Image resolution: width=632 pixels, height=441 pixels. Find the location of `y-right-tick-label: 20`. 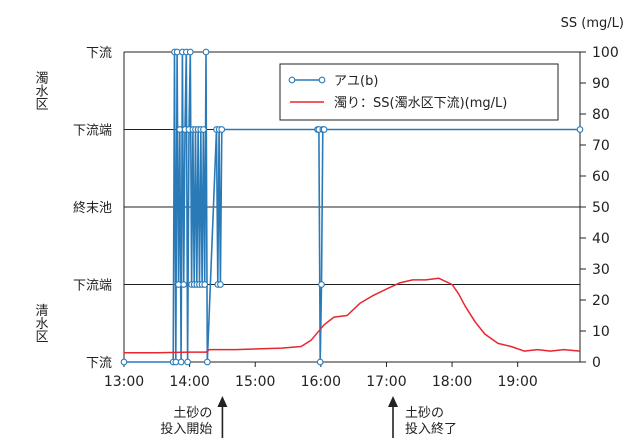

y-right-tick-label: 20 is located at coordinates (601, 301).